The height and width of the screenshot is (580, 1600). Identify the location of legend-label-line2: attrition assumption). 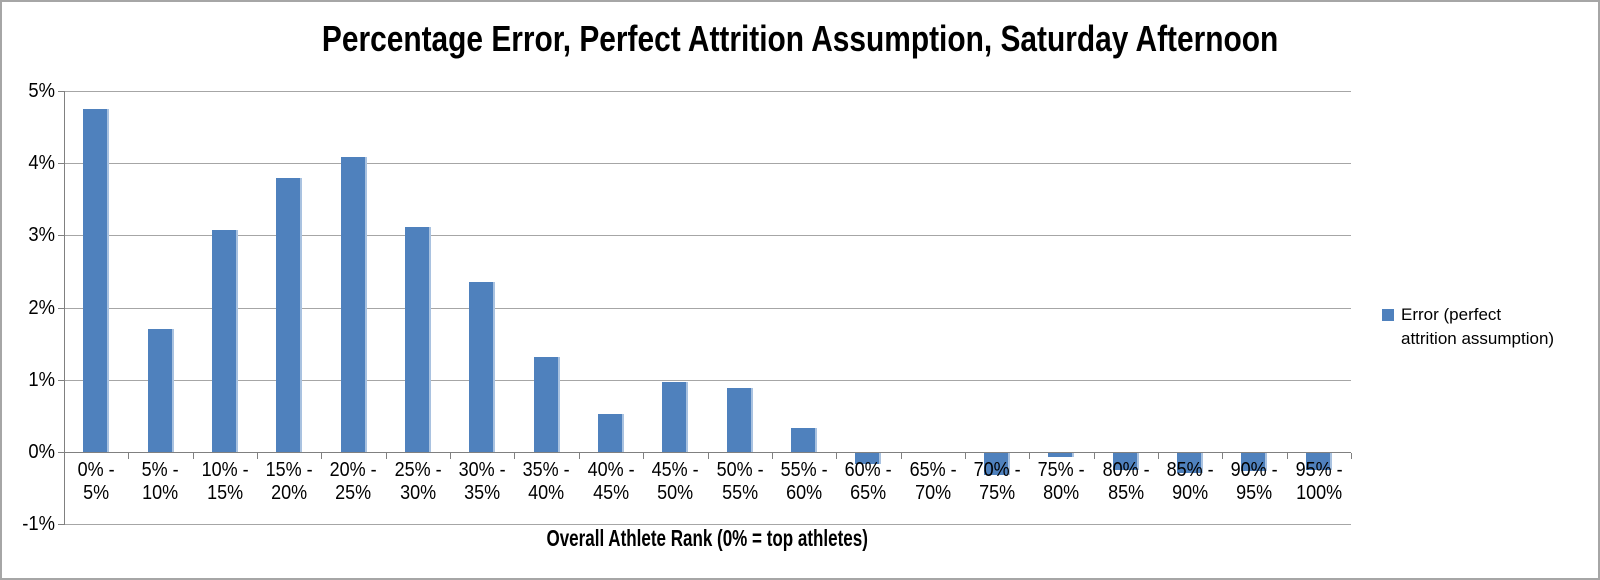
(1478, 338).